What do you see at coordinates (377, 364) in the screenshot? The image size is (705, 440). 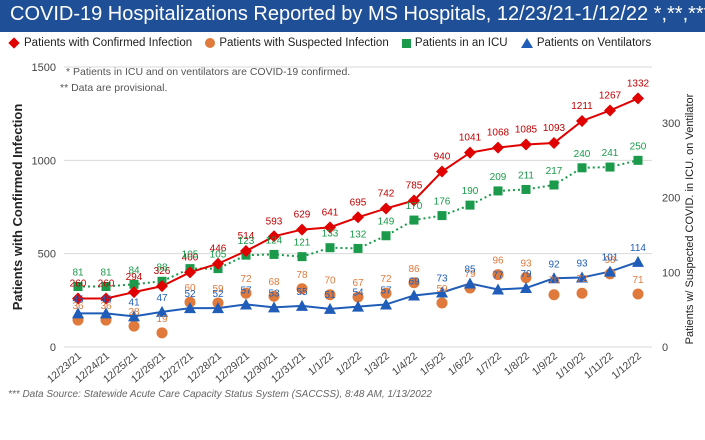 I see `x-tick-label: 1/3/22` at bounding box center [377, 364].